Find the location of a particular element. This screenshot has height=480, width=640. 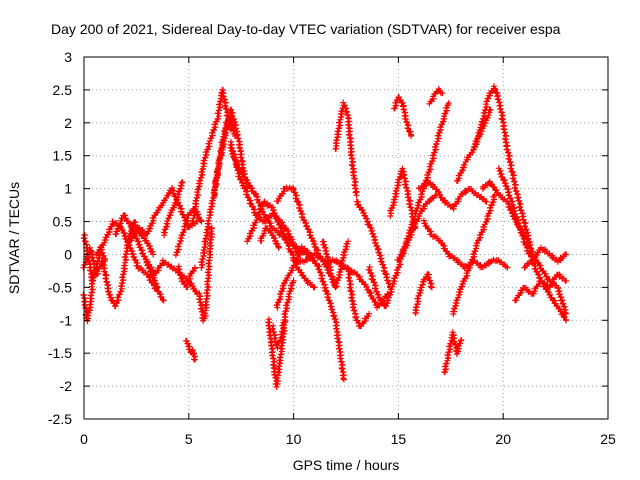

series-s37 is located at coordinates (453, 352).